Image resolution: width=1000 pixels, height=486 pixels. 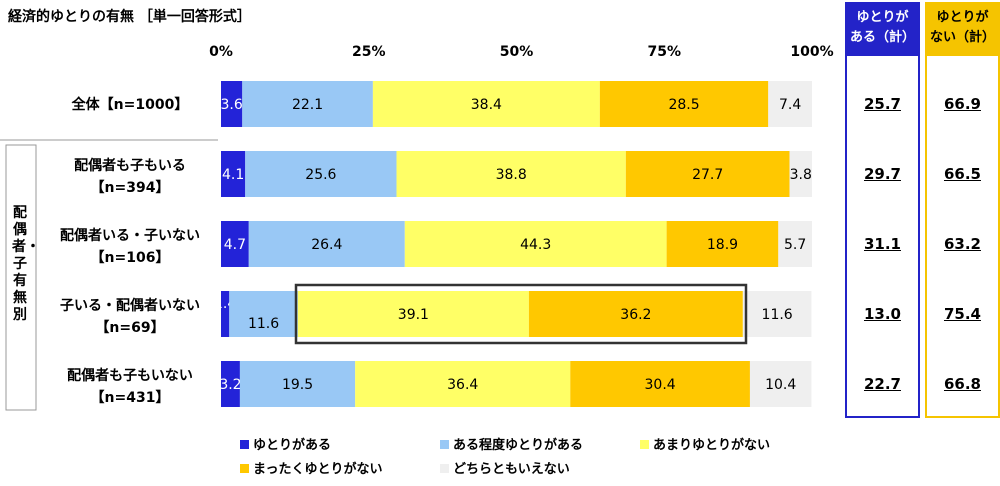 I want to click on data-label: 3.8, so click(x=801, y=175).